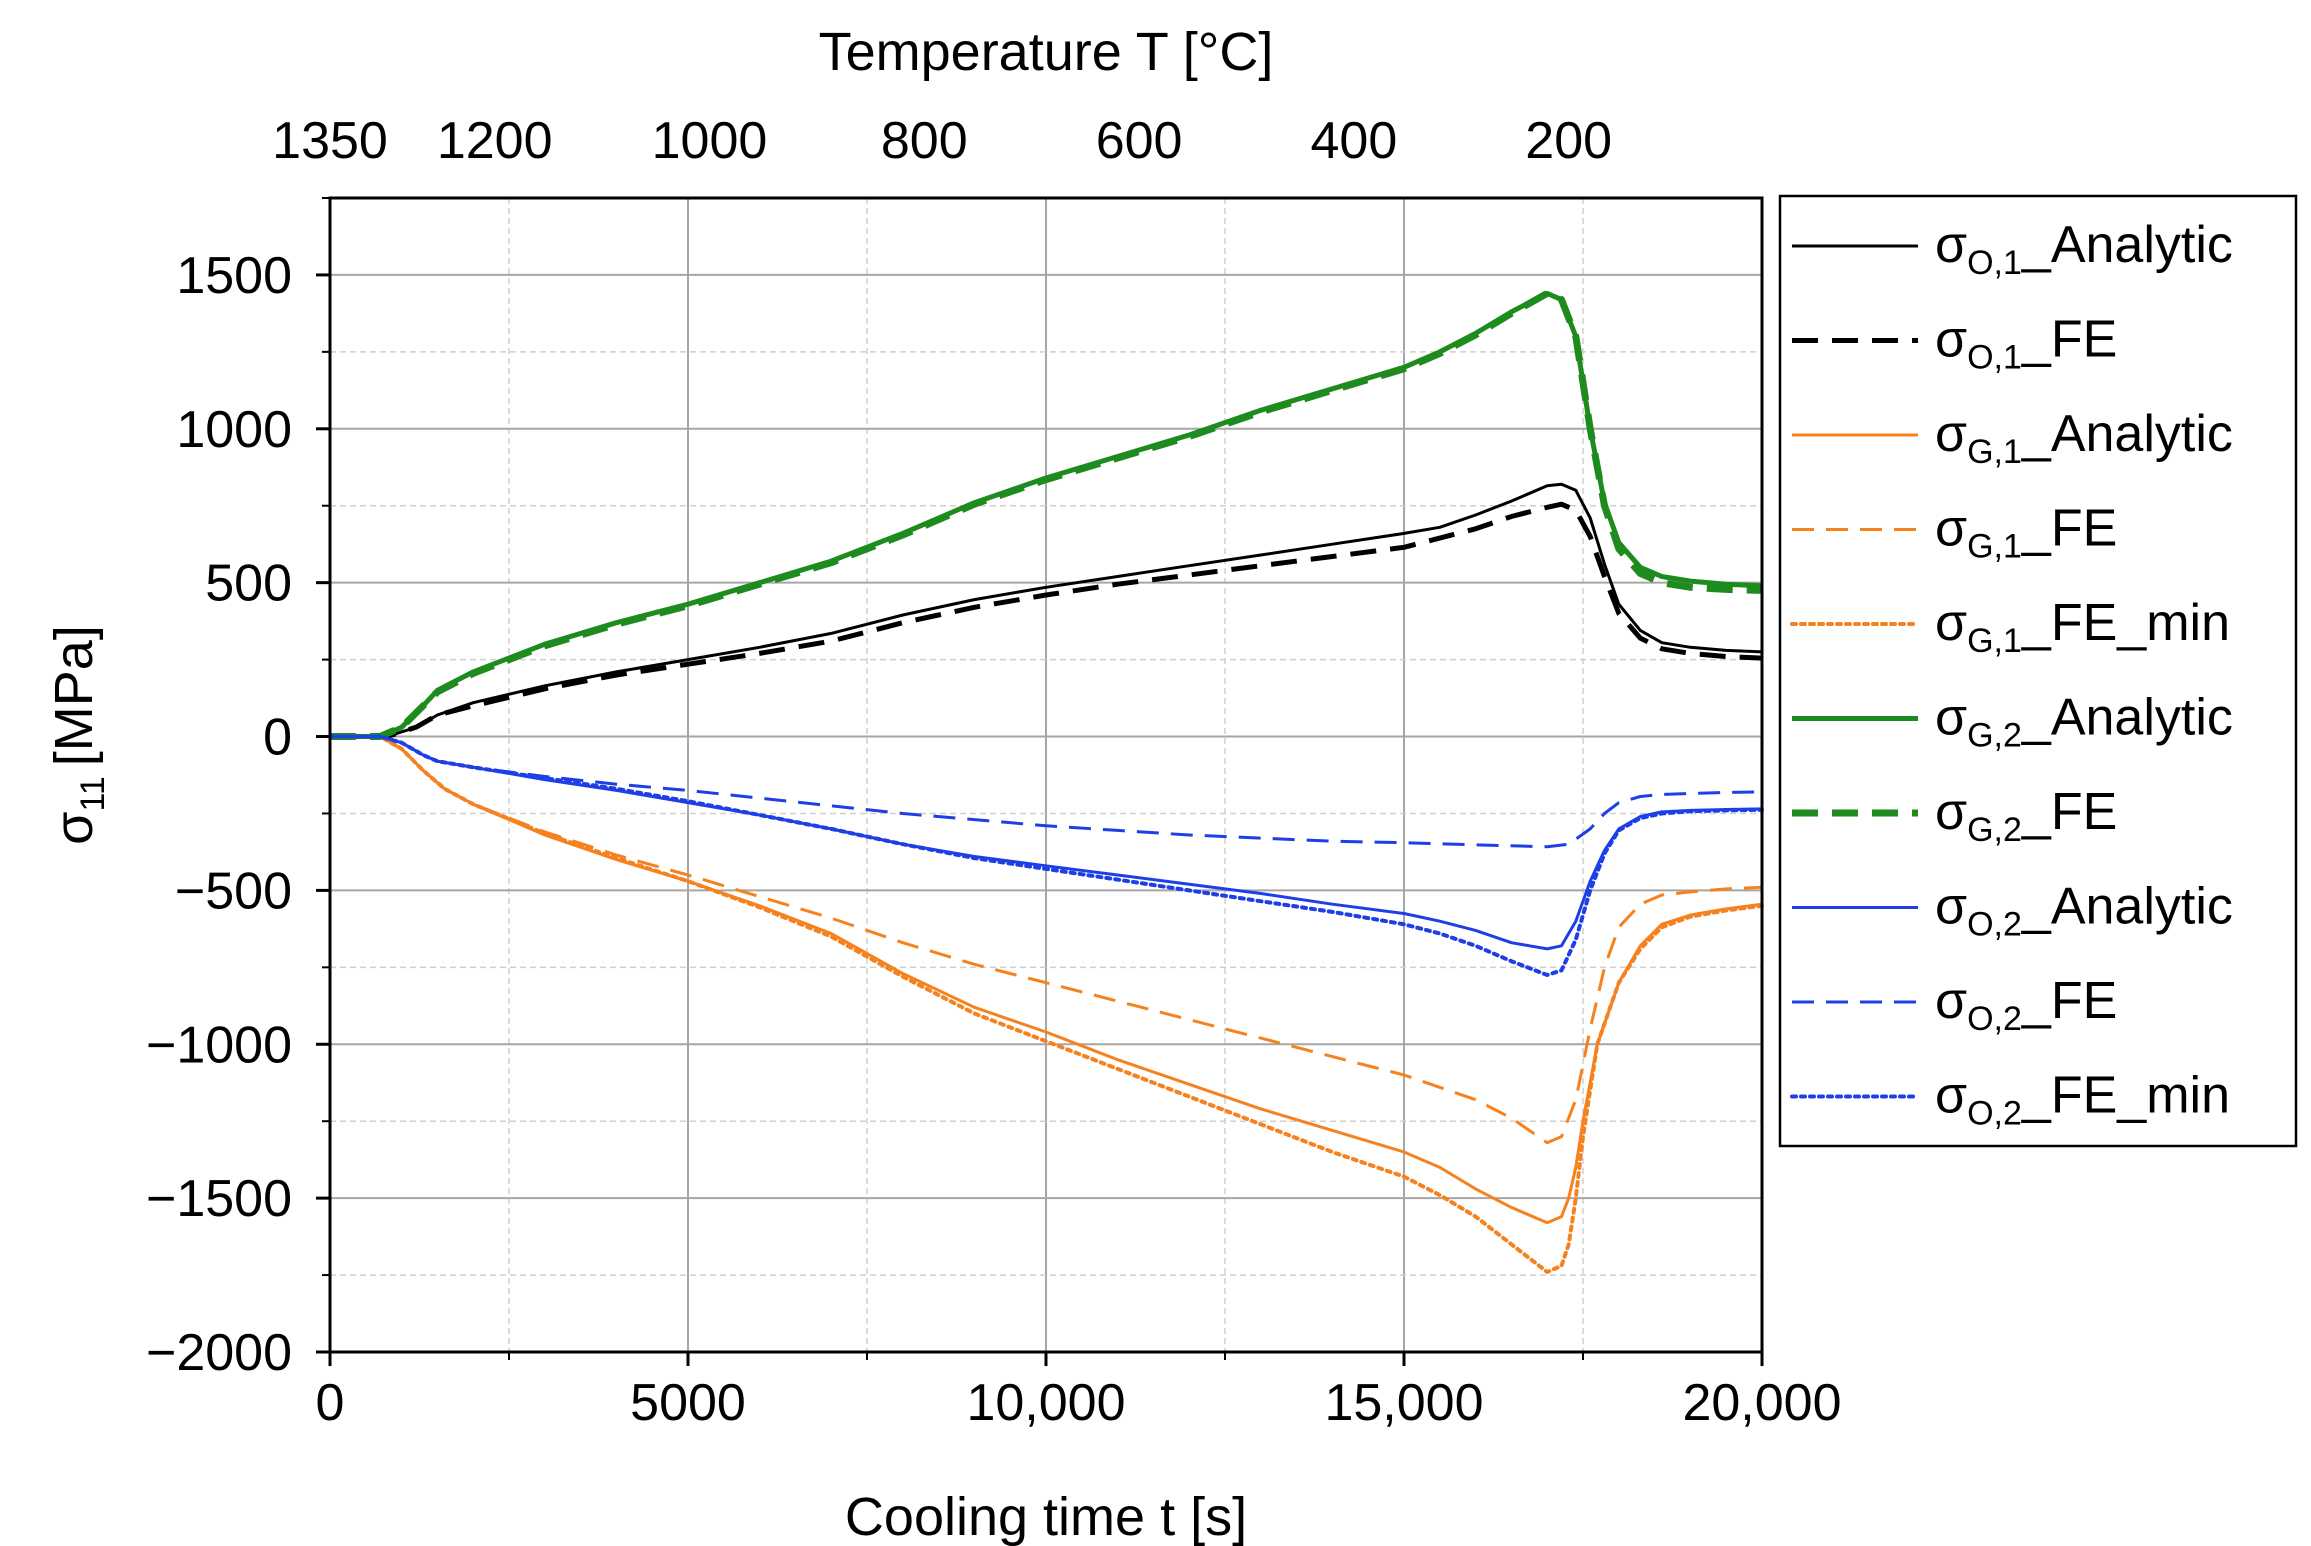 This screenshot has height=1546, width=2311. I want to click on legend-label: σG,1_Analytic, so click(2084, 438).